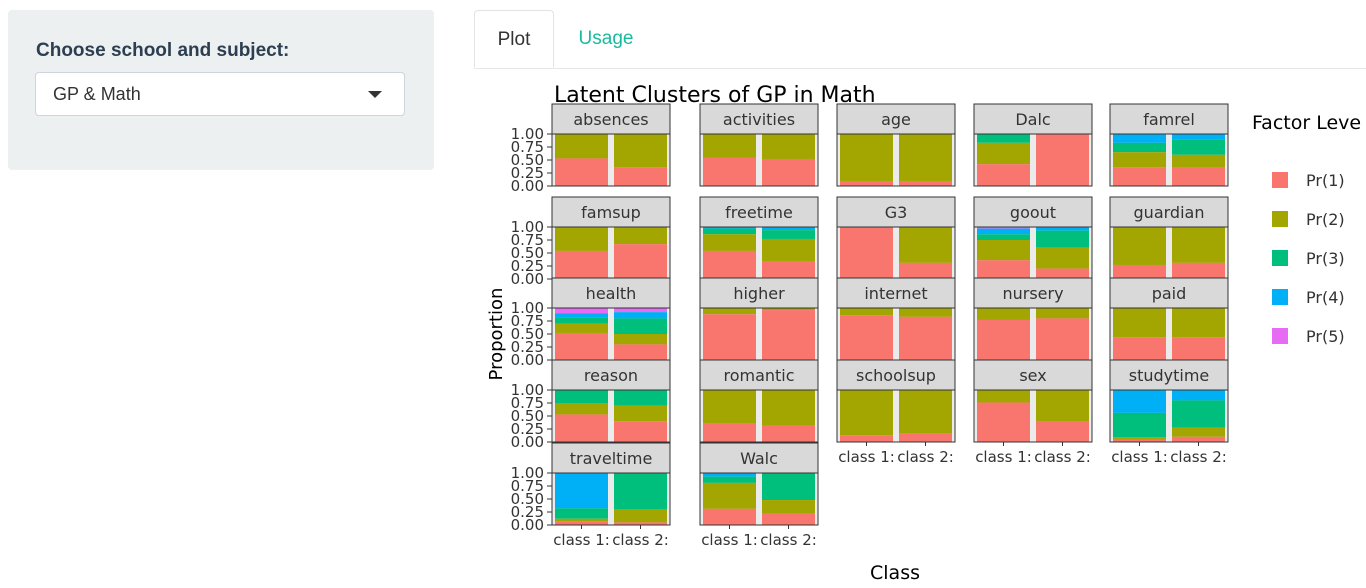 This screenshot has height=588, width=1366. I want to click on school-subject-select: GP & Math, so click(220, 94).